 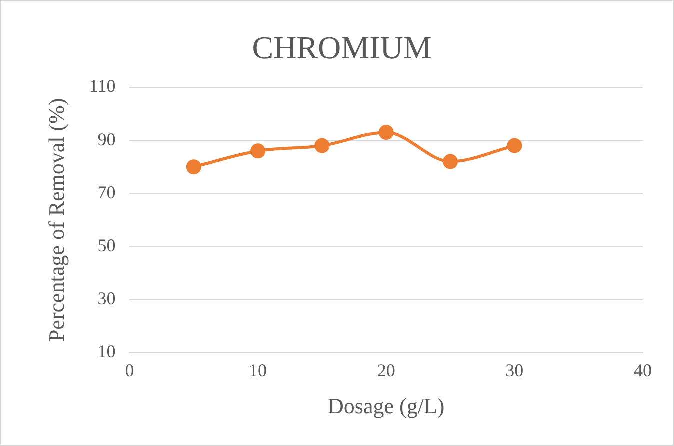 I want to click on y-tick-label: 50, so click(x=107, y=245).